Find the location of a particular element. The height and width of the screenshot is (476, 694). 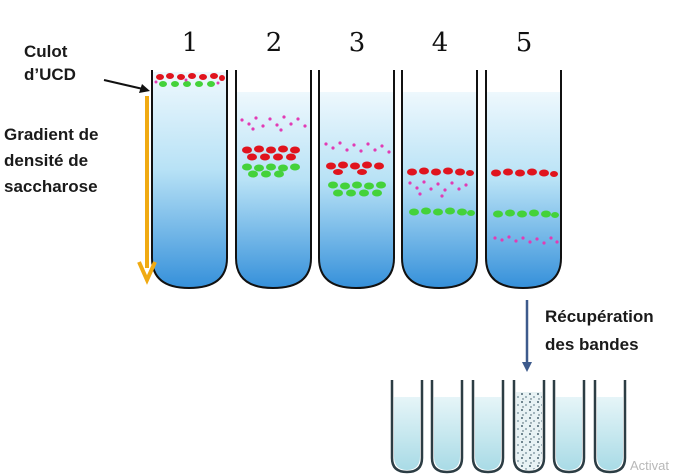

recovery-arrow is located at coordinates (527, 336).